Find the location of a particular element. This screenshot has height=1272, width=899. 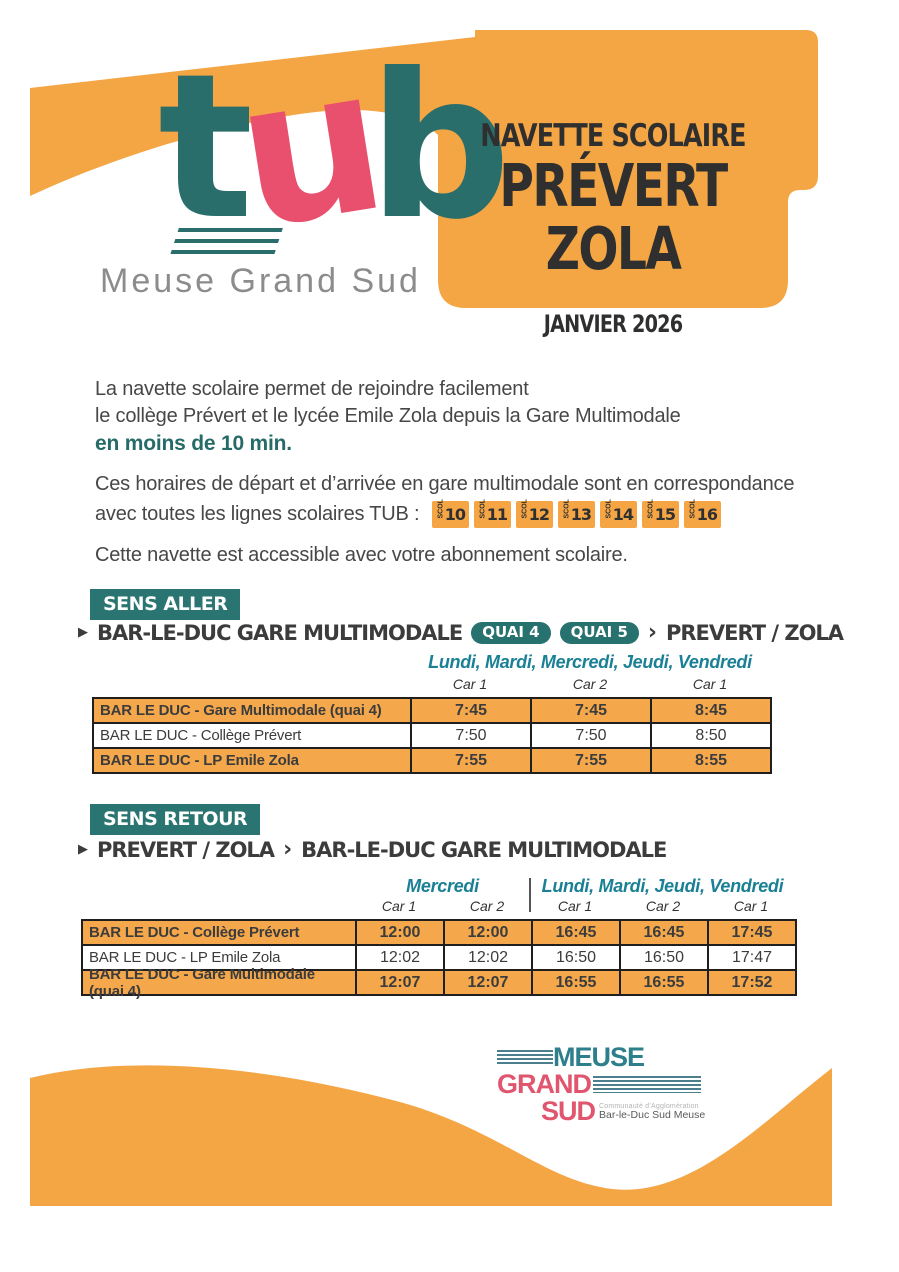

title-line-zola: ZOLA is located at coordinates (613, 249).